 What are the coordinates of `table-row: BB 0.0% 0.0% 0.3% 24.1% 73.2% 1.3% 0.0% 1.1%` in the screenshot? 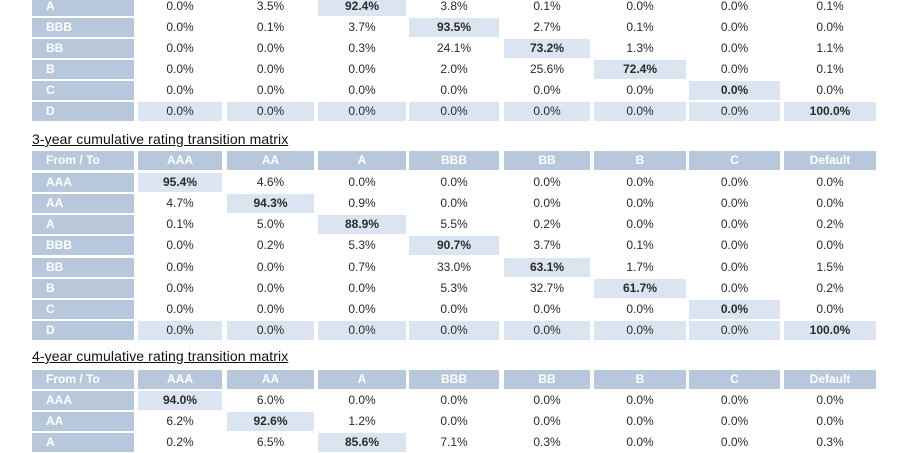 It's located at (450, 48).